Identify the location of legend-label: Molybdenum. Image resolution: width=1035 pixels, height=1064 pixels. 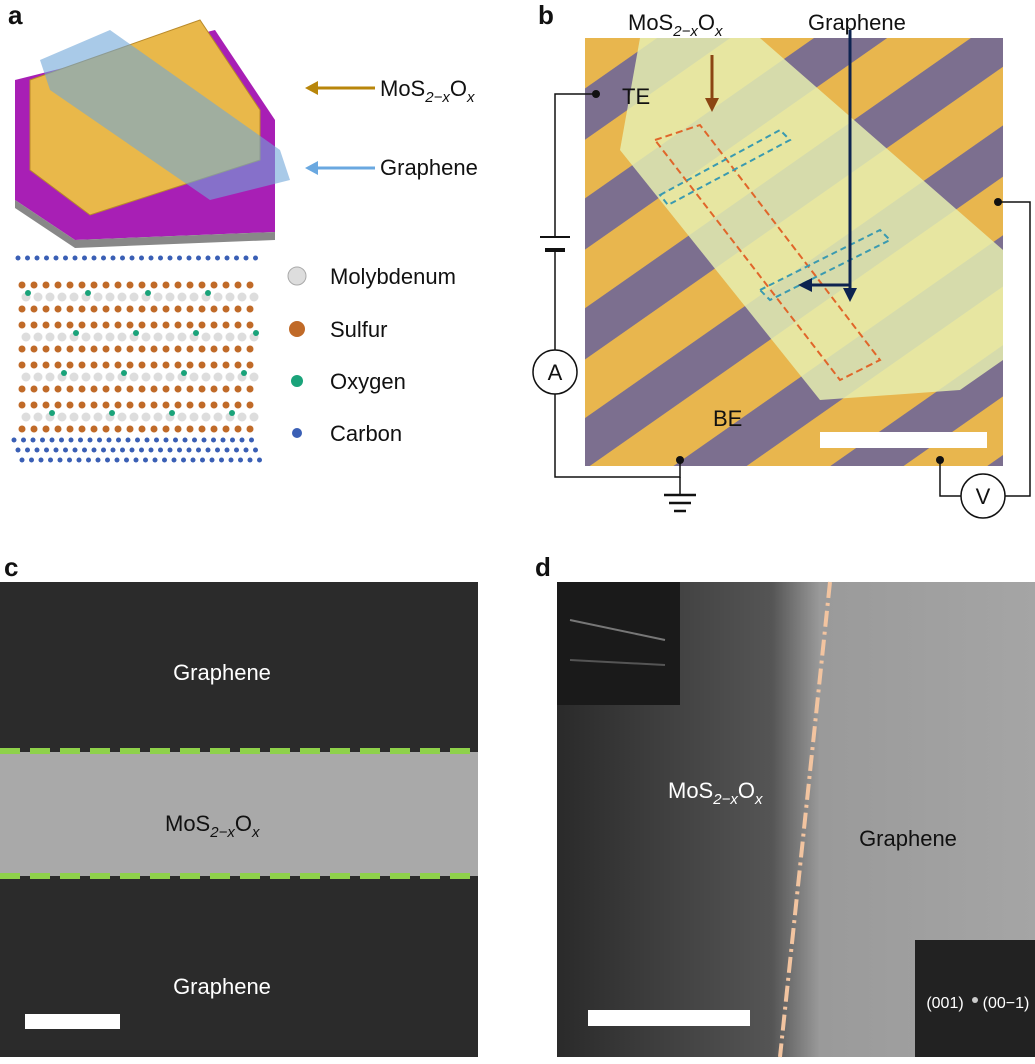
(393, 276).